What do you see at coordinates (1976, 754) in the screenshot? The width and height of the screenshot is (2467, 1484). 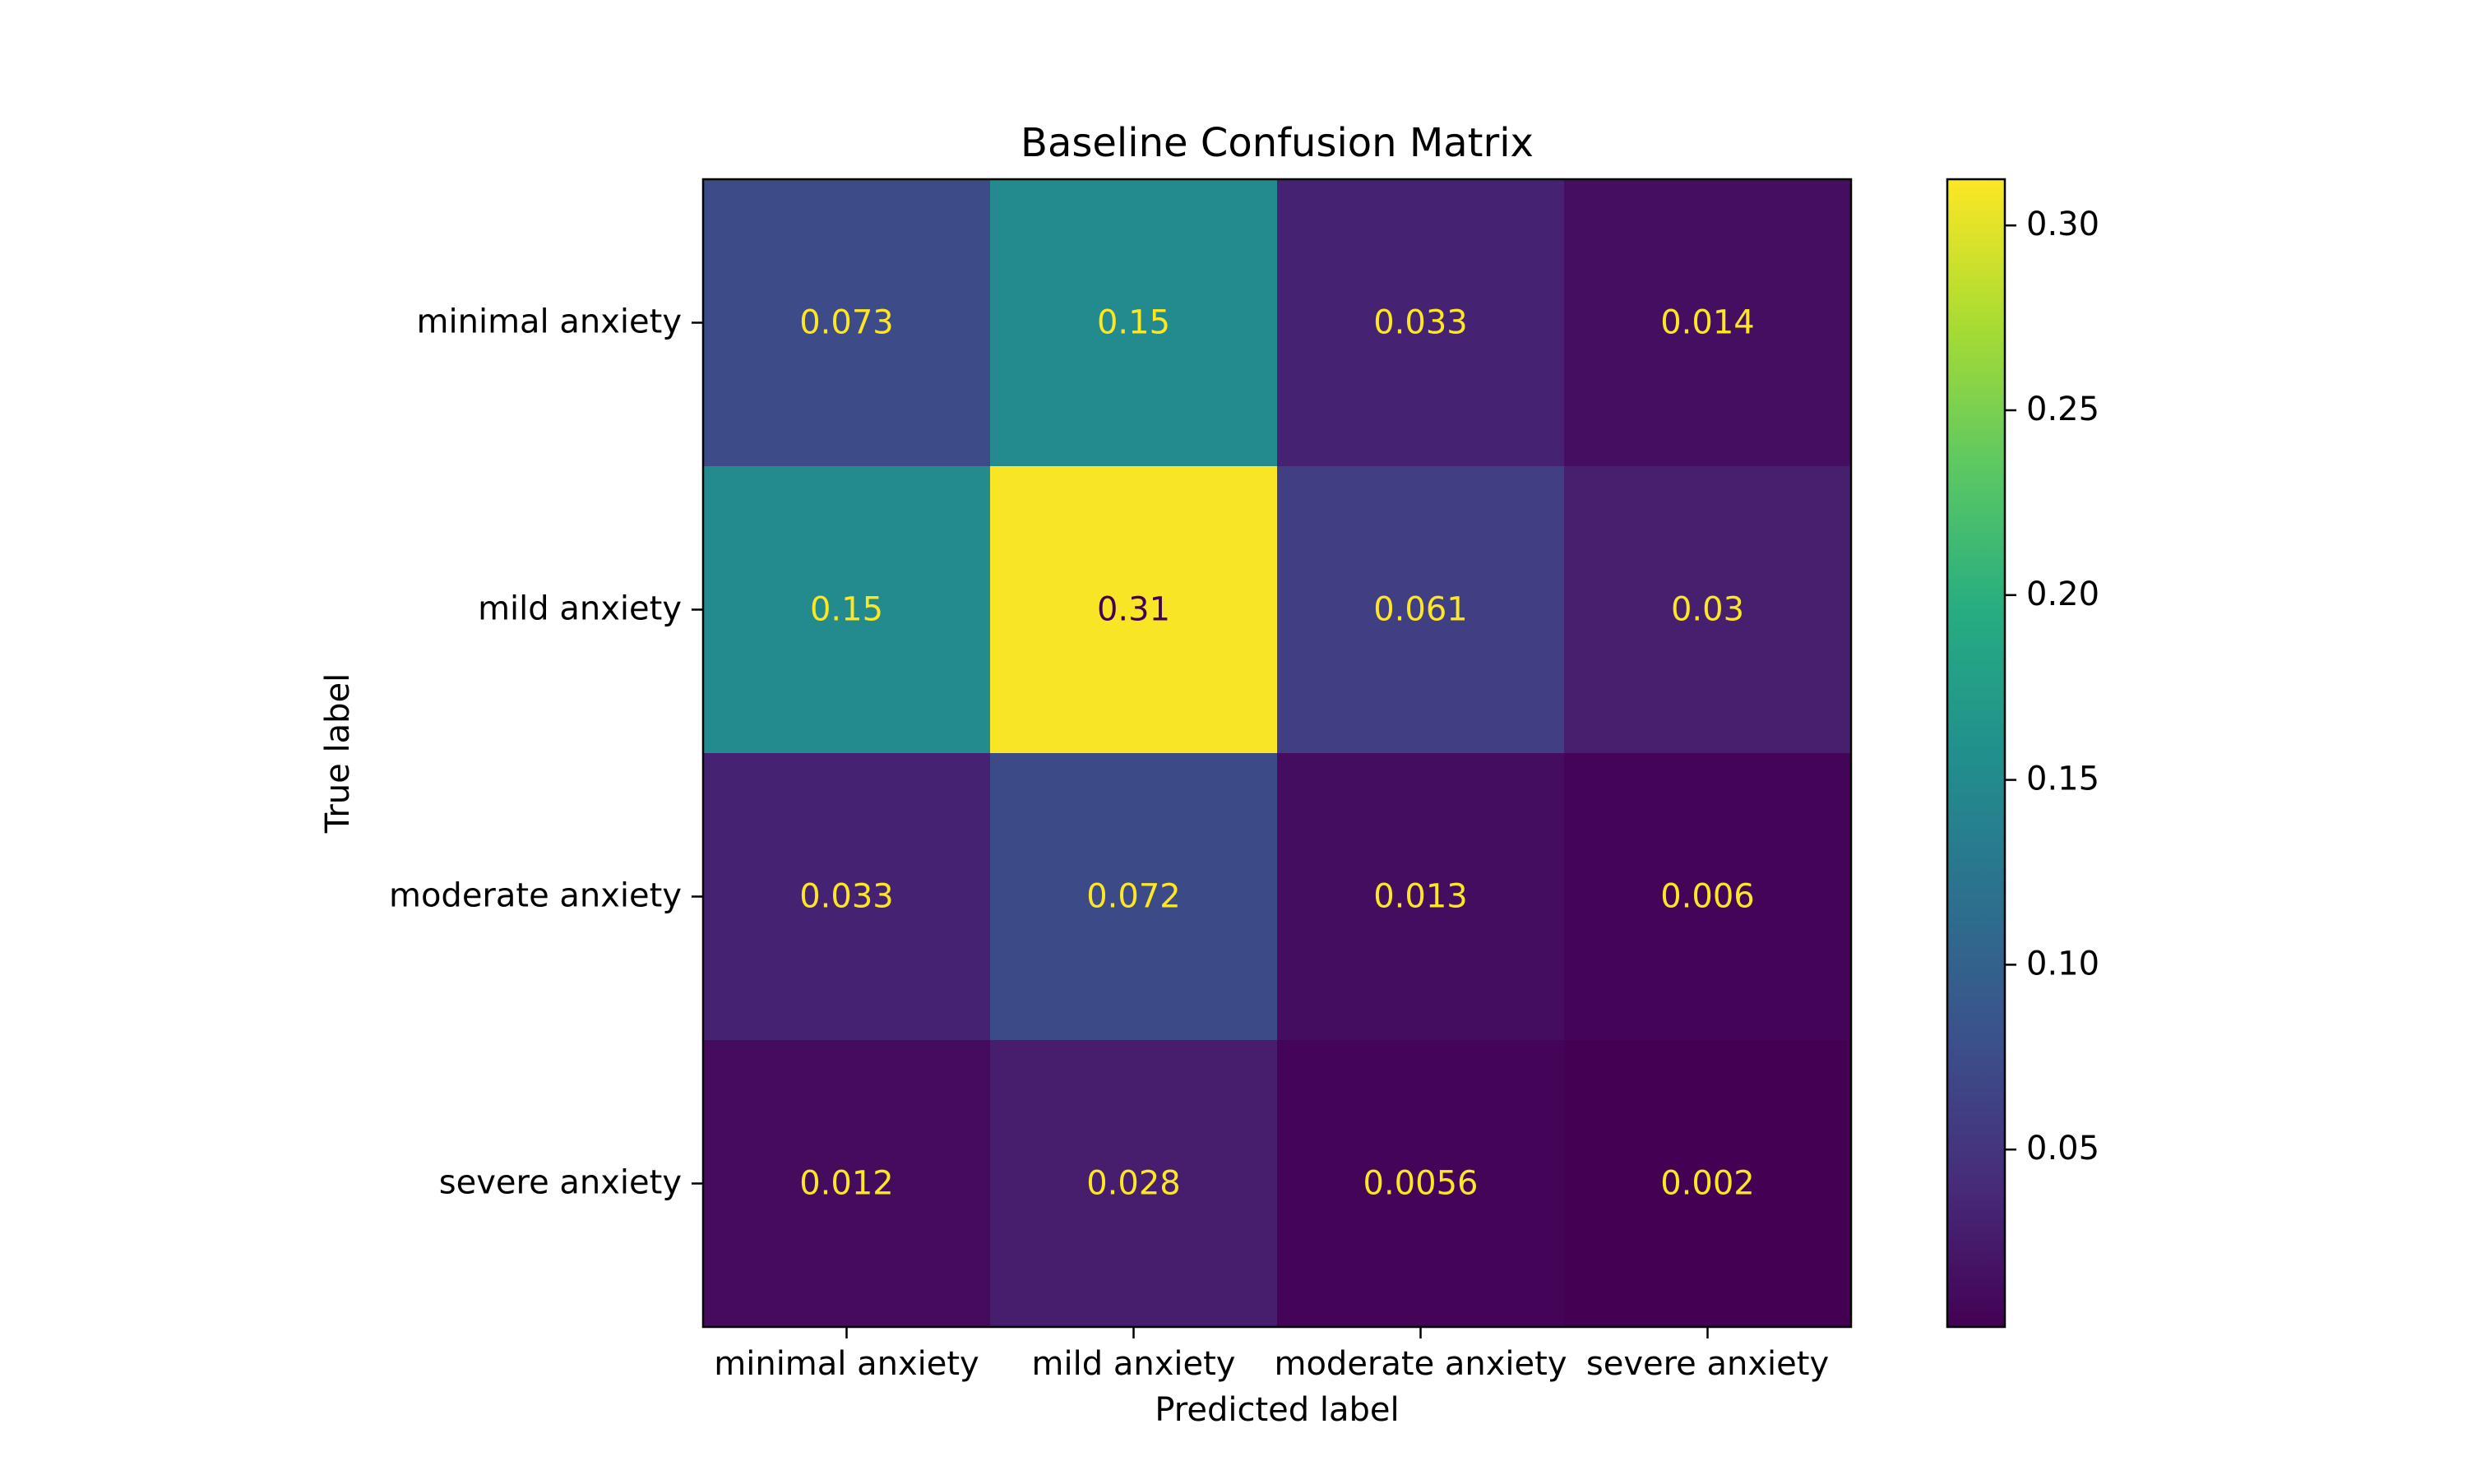 I see `colorbar` at bounding box center [1976, 754].